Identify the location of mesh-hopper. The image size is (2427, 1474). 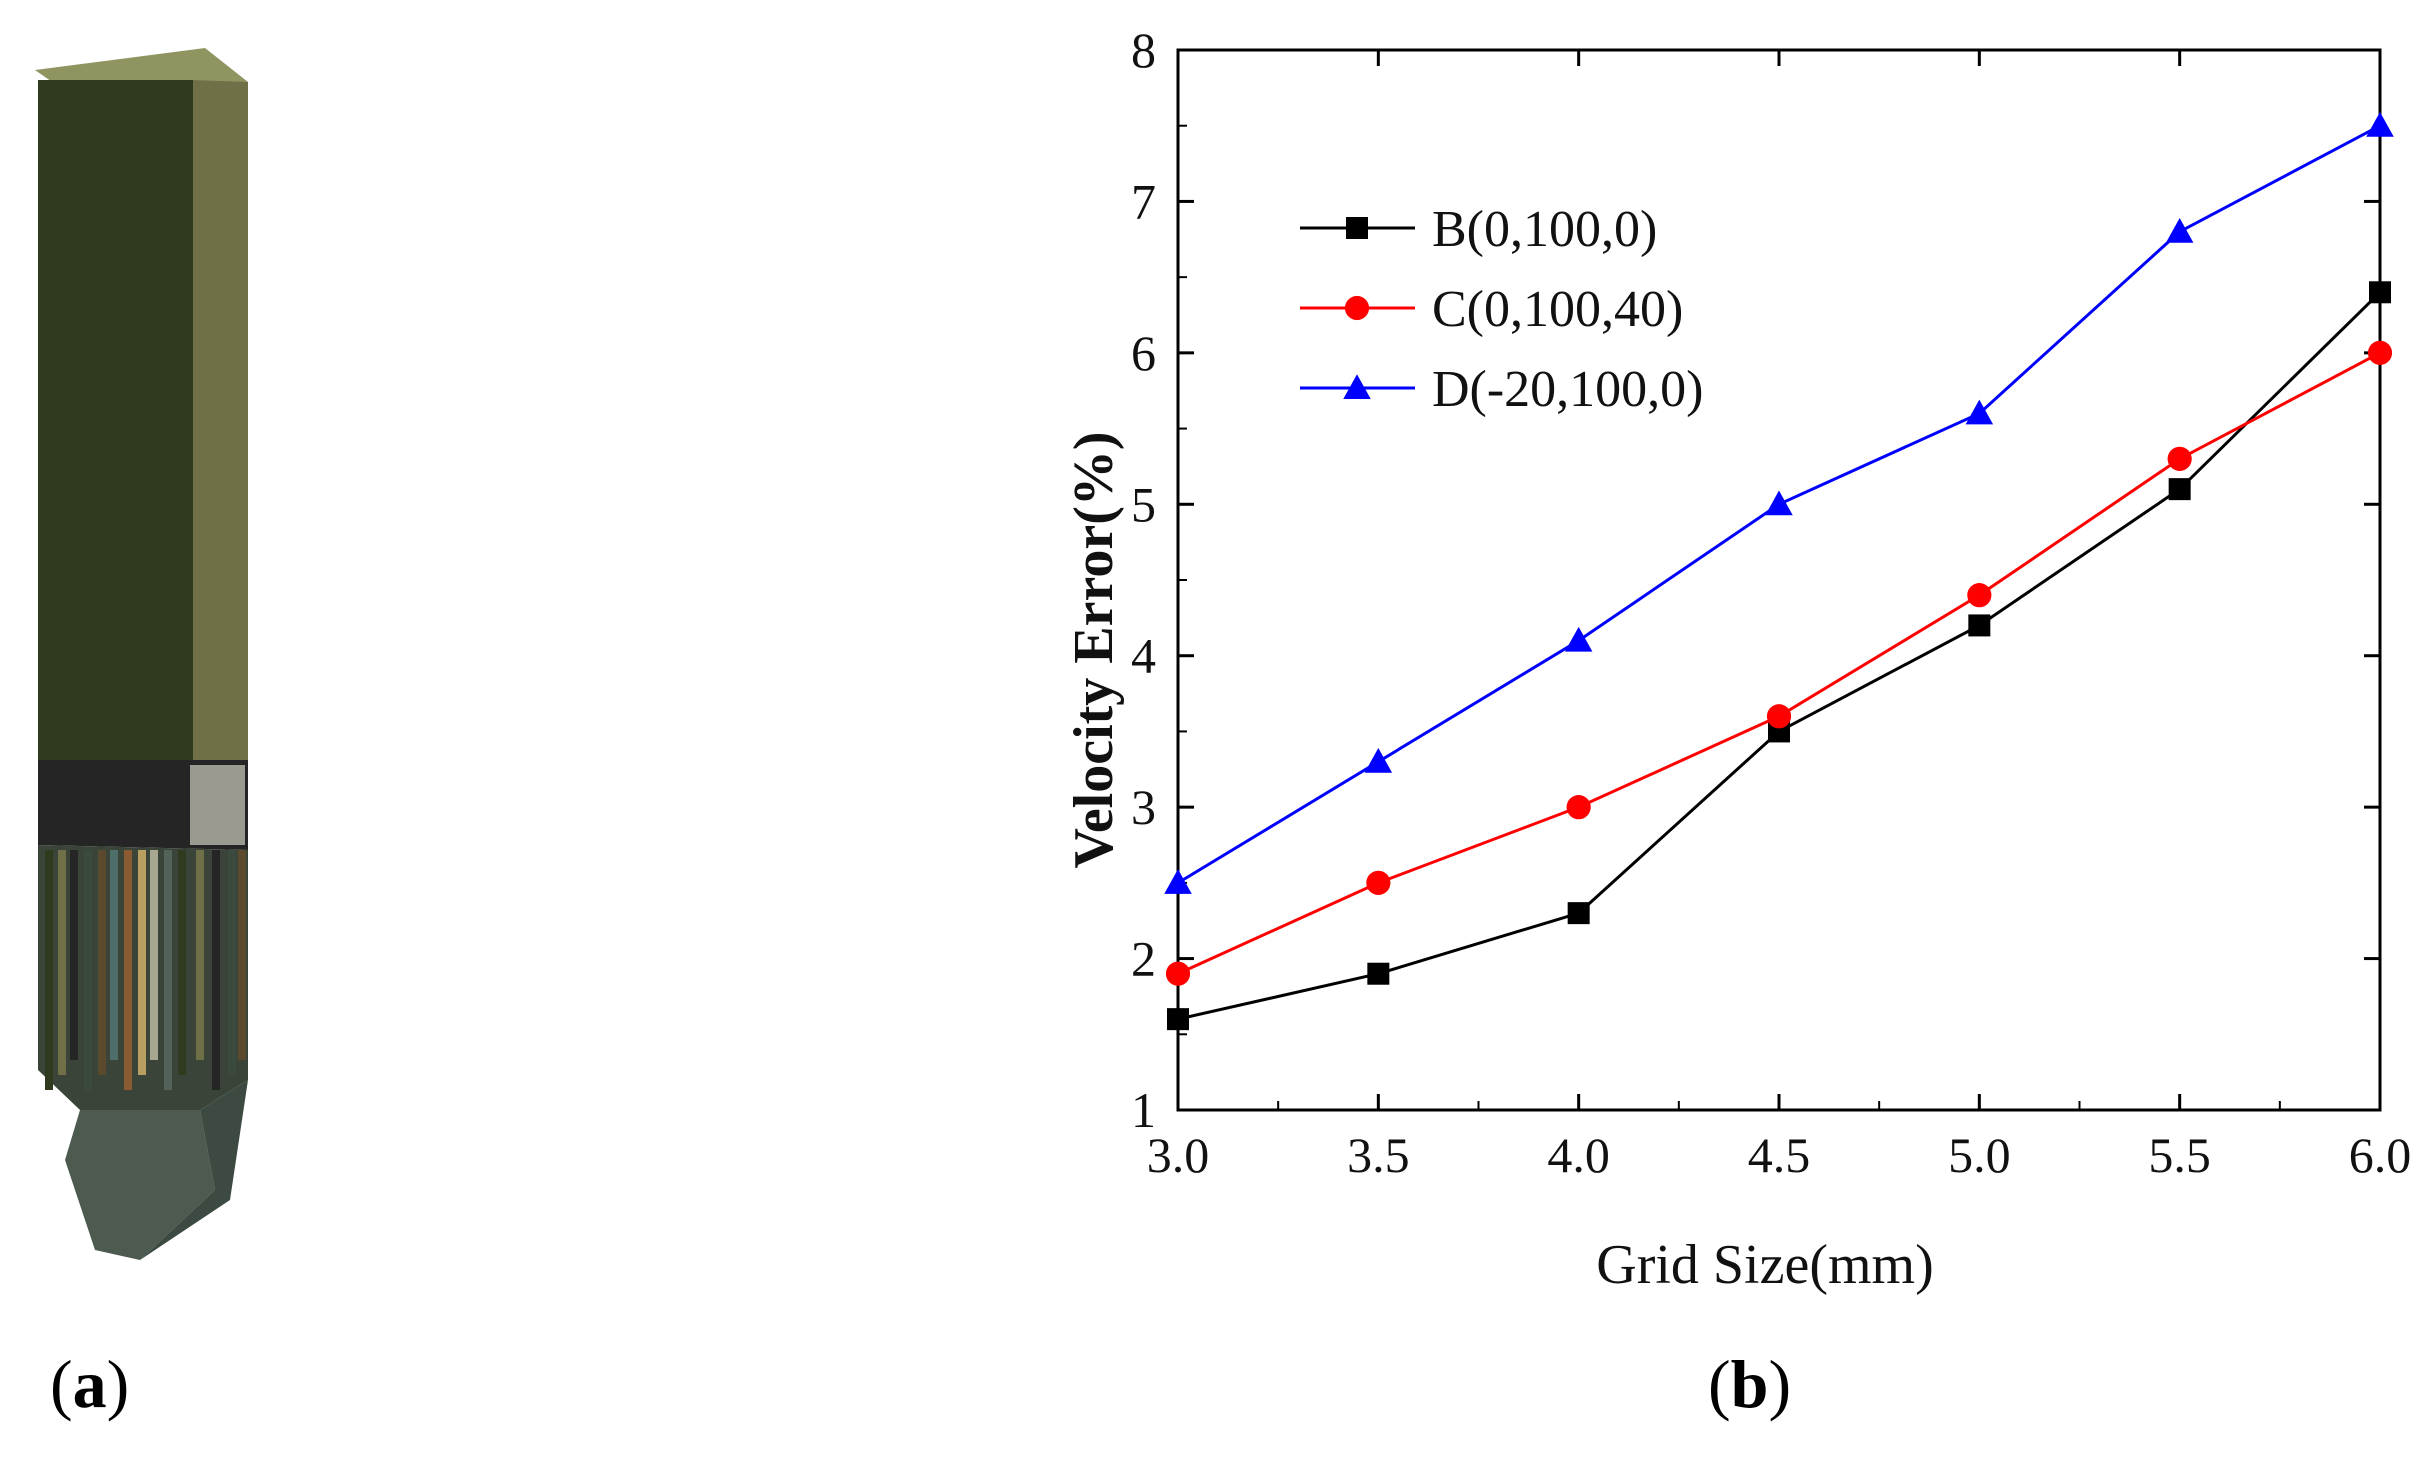
(140, 1185).